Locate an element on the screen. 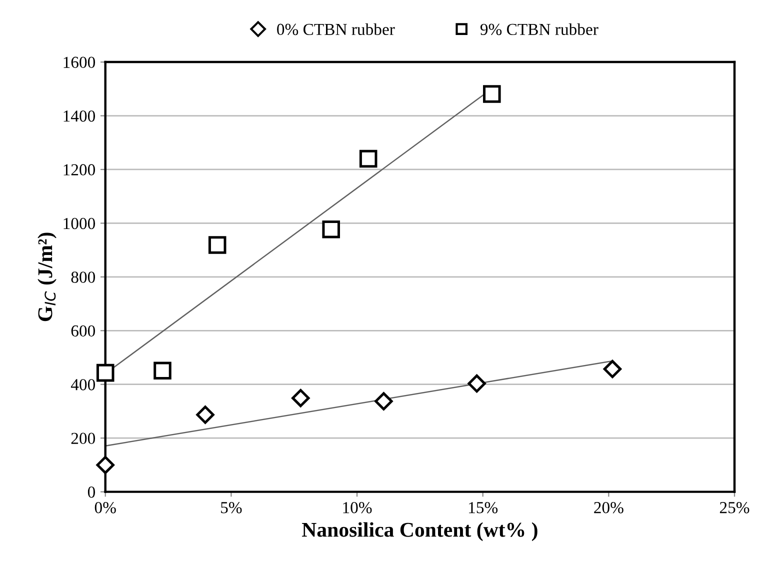 The image size is (758, 564). x-tick-label: 20% is located at coordinates (609, 508).